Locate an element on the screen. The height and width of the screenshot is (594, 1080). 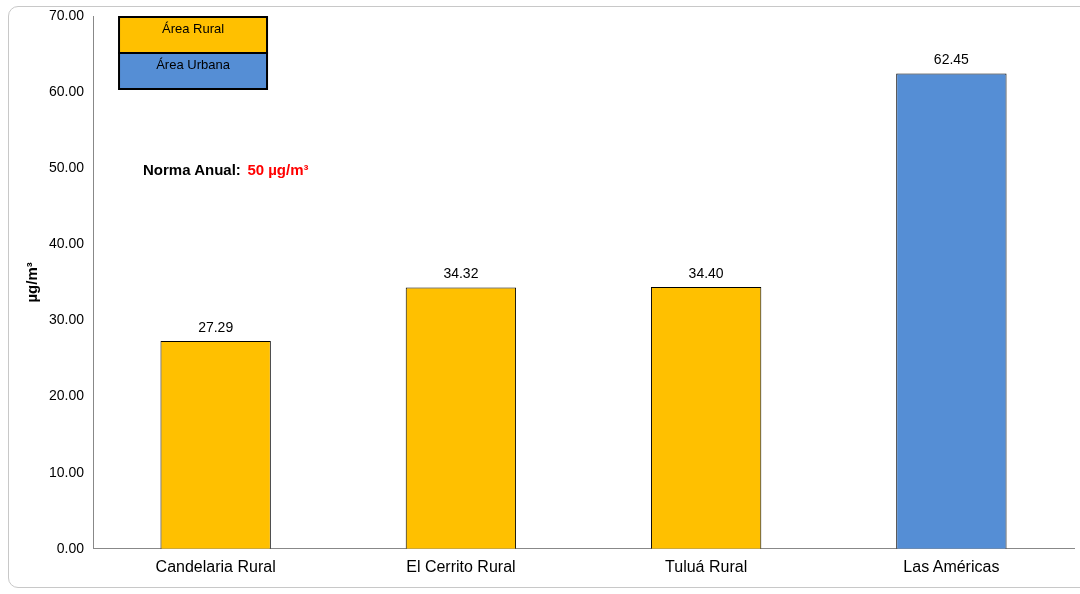
y-tick-label: 40.00 is located at coordinates (66, 243).